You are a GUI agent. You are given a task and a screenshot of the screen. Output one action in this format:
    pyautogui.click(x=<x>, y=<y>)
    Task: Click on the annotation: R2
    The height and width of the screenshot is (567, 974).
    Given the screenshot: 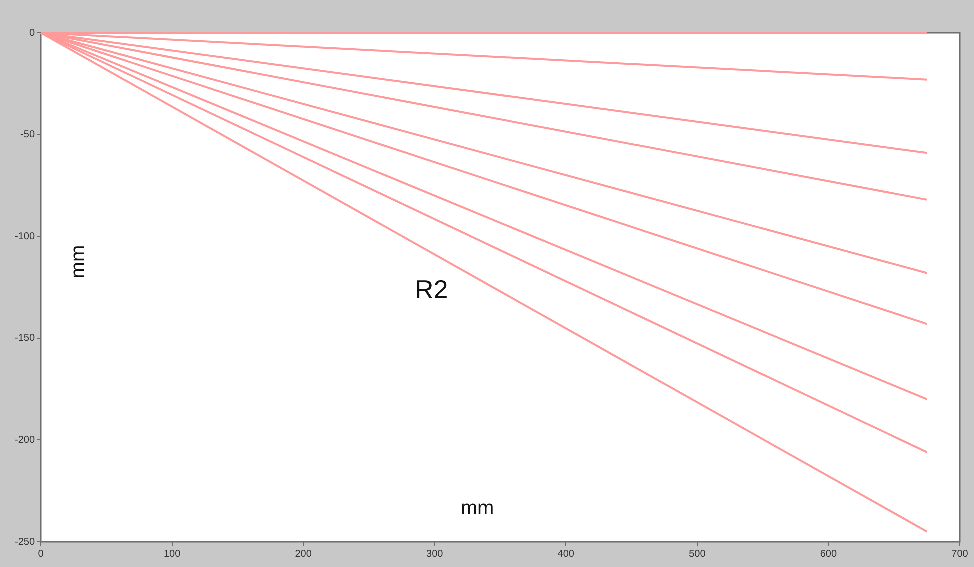 What is the action you would take?
    pyautogui.click(x=431, y=289)
    